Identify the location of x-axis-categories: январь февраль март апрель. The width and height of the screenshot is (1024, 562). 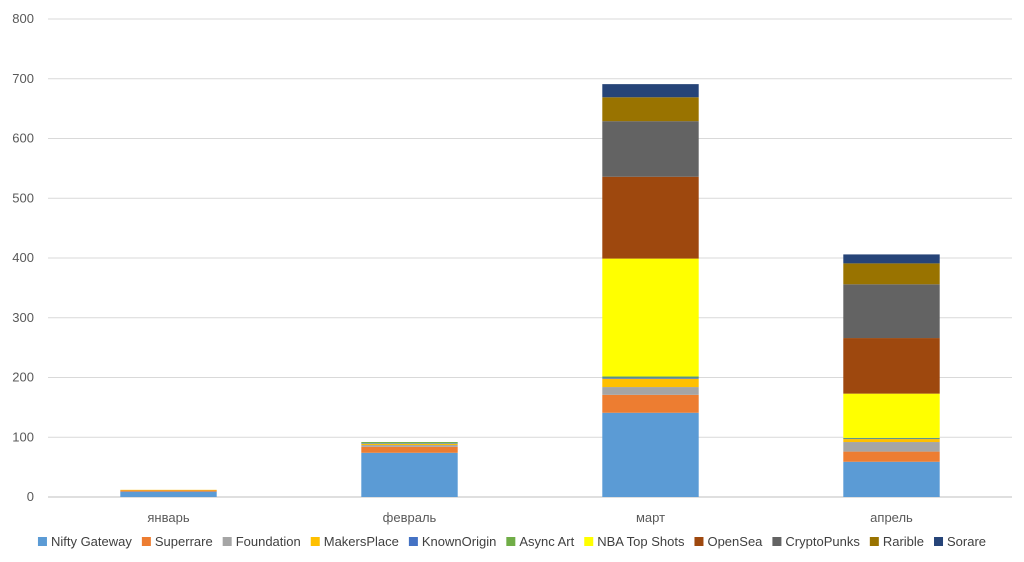
(530, 517).